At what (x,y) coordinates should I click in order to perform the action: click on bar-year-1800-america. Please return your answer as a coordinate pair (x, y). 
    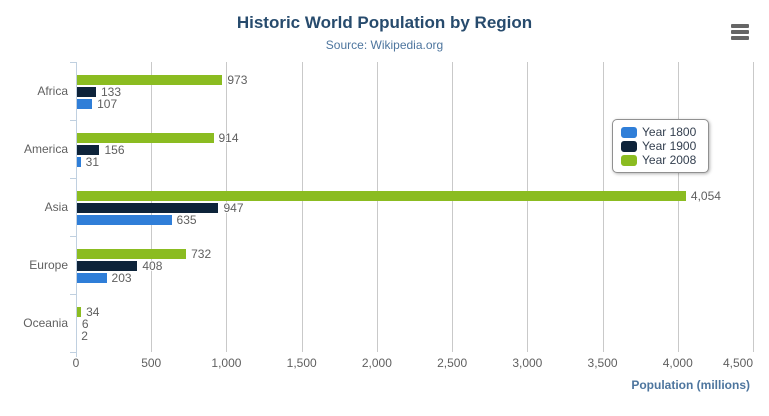
    Looking at the image, I should click on (78, 162).